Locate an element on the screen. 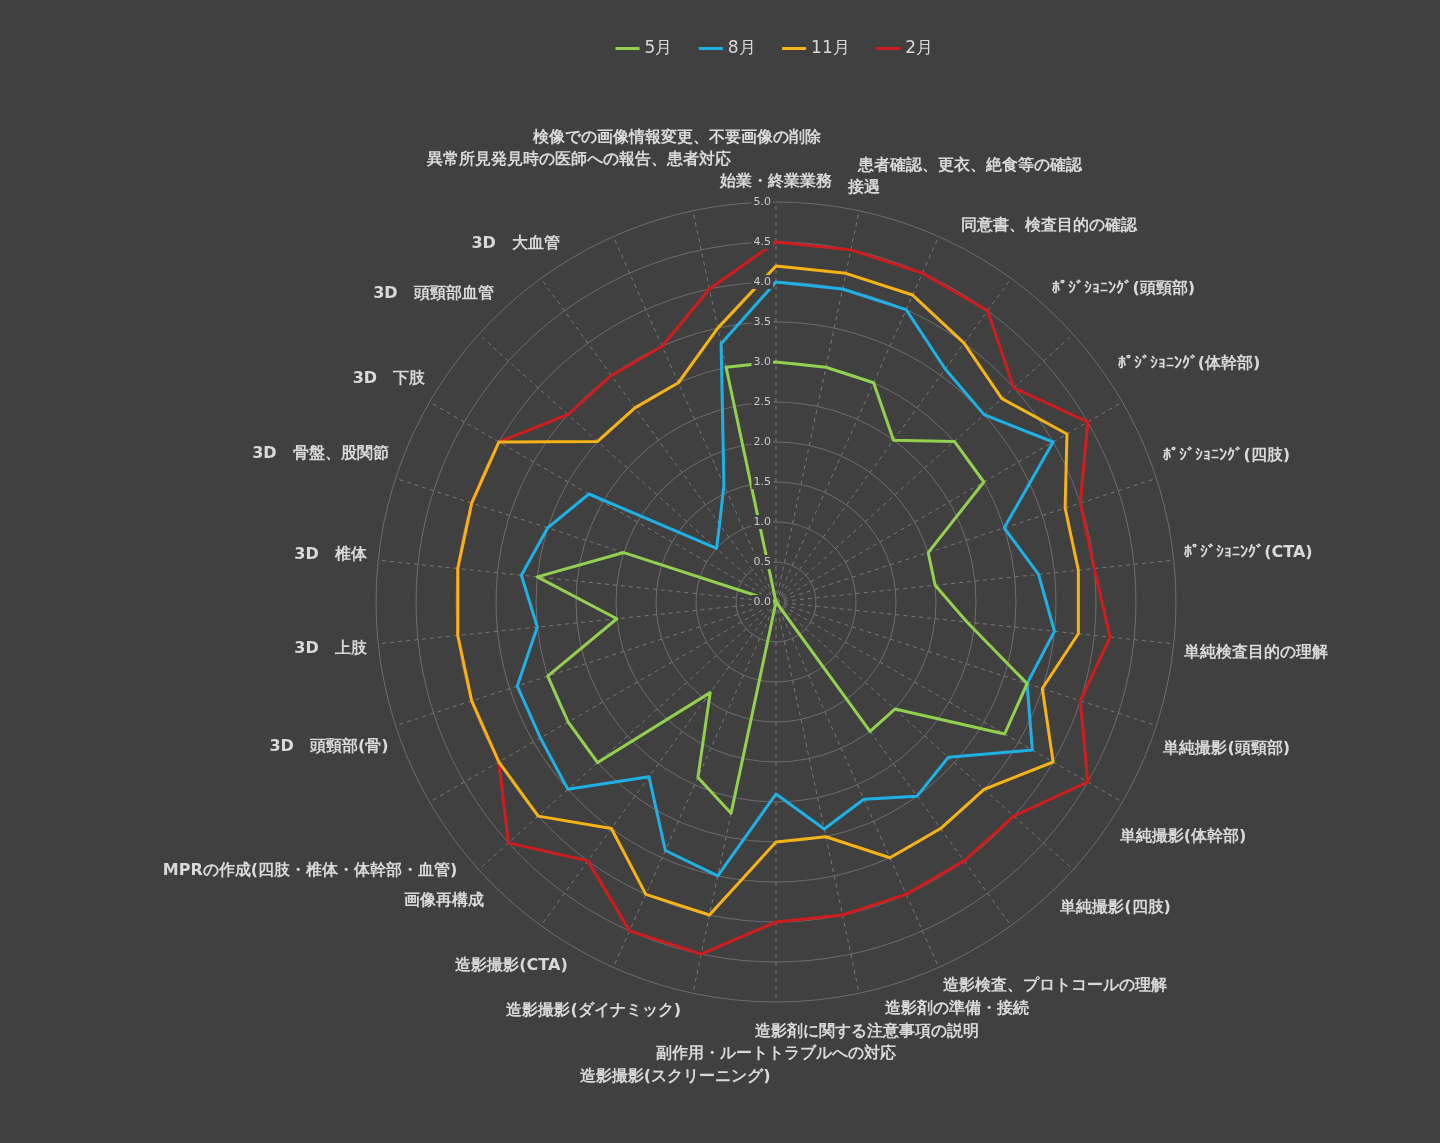 The image size is (1440, 1143). spoke-label: 3D 頭頸部血管 is located at coordinates (433, 292).